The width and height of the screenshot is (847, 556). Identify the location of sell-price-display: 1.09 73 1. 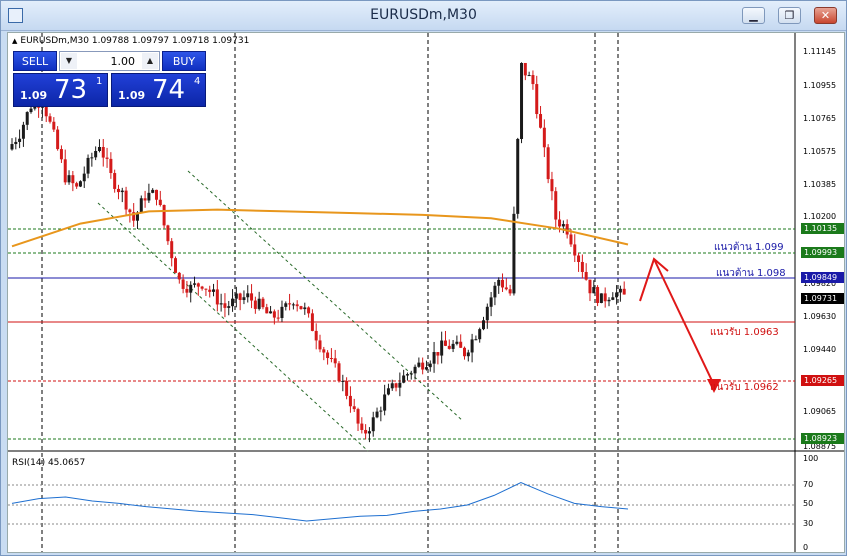
(60, 90).